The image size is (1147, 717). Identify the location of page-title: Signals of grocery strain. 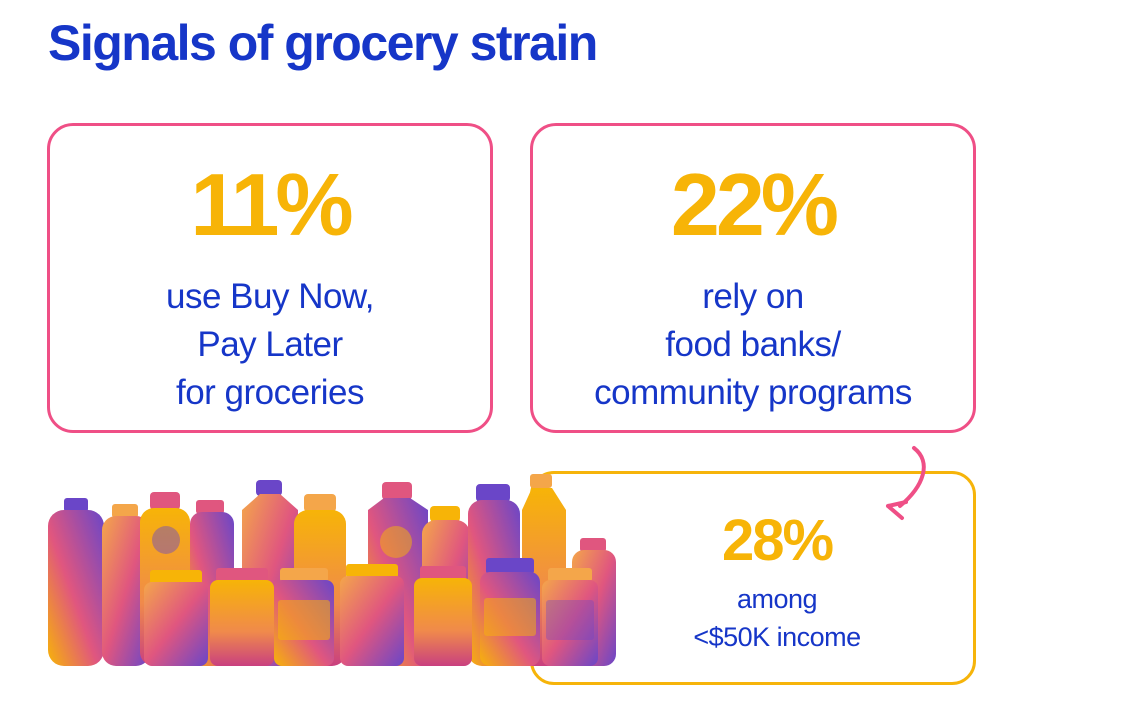
(323, 43).